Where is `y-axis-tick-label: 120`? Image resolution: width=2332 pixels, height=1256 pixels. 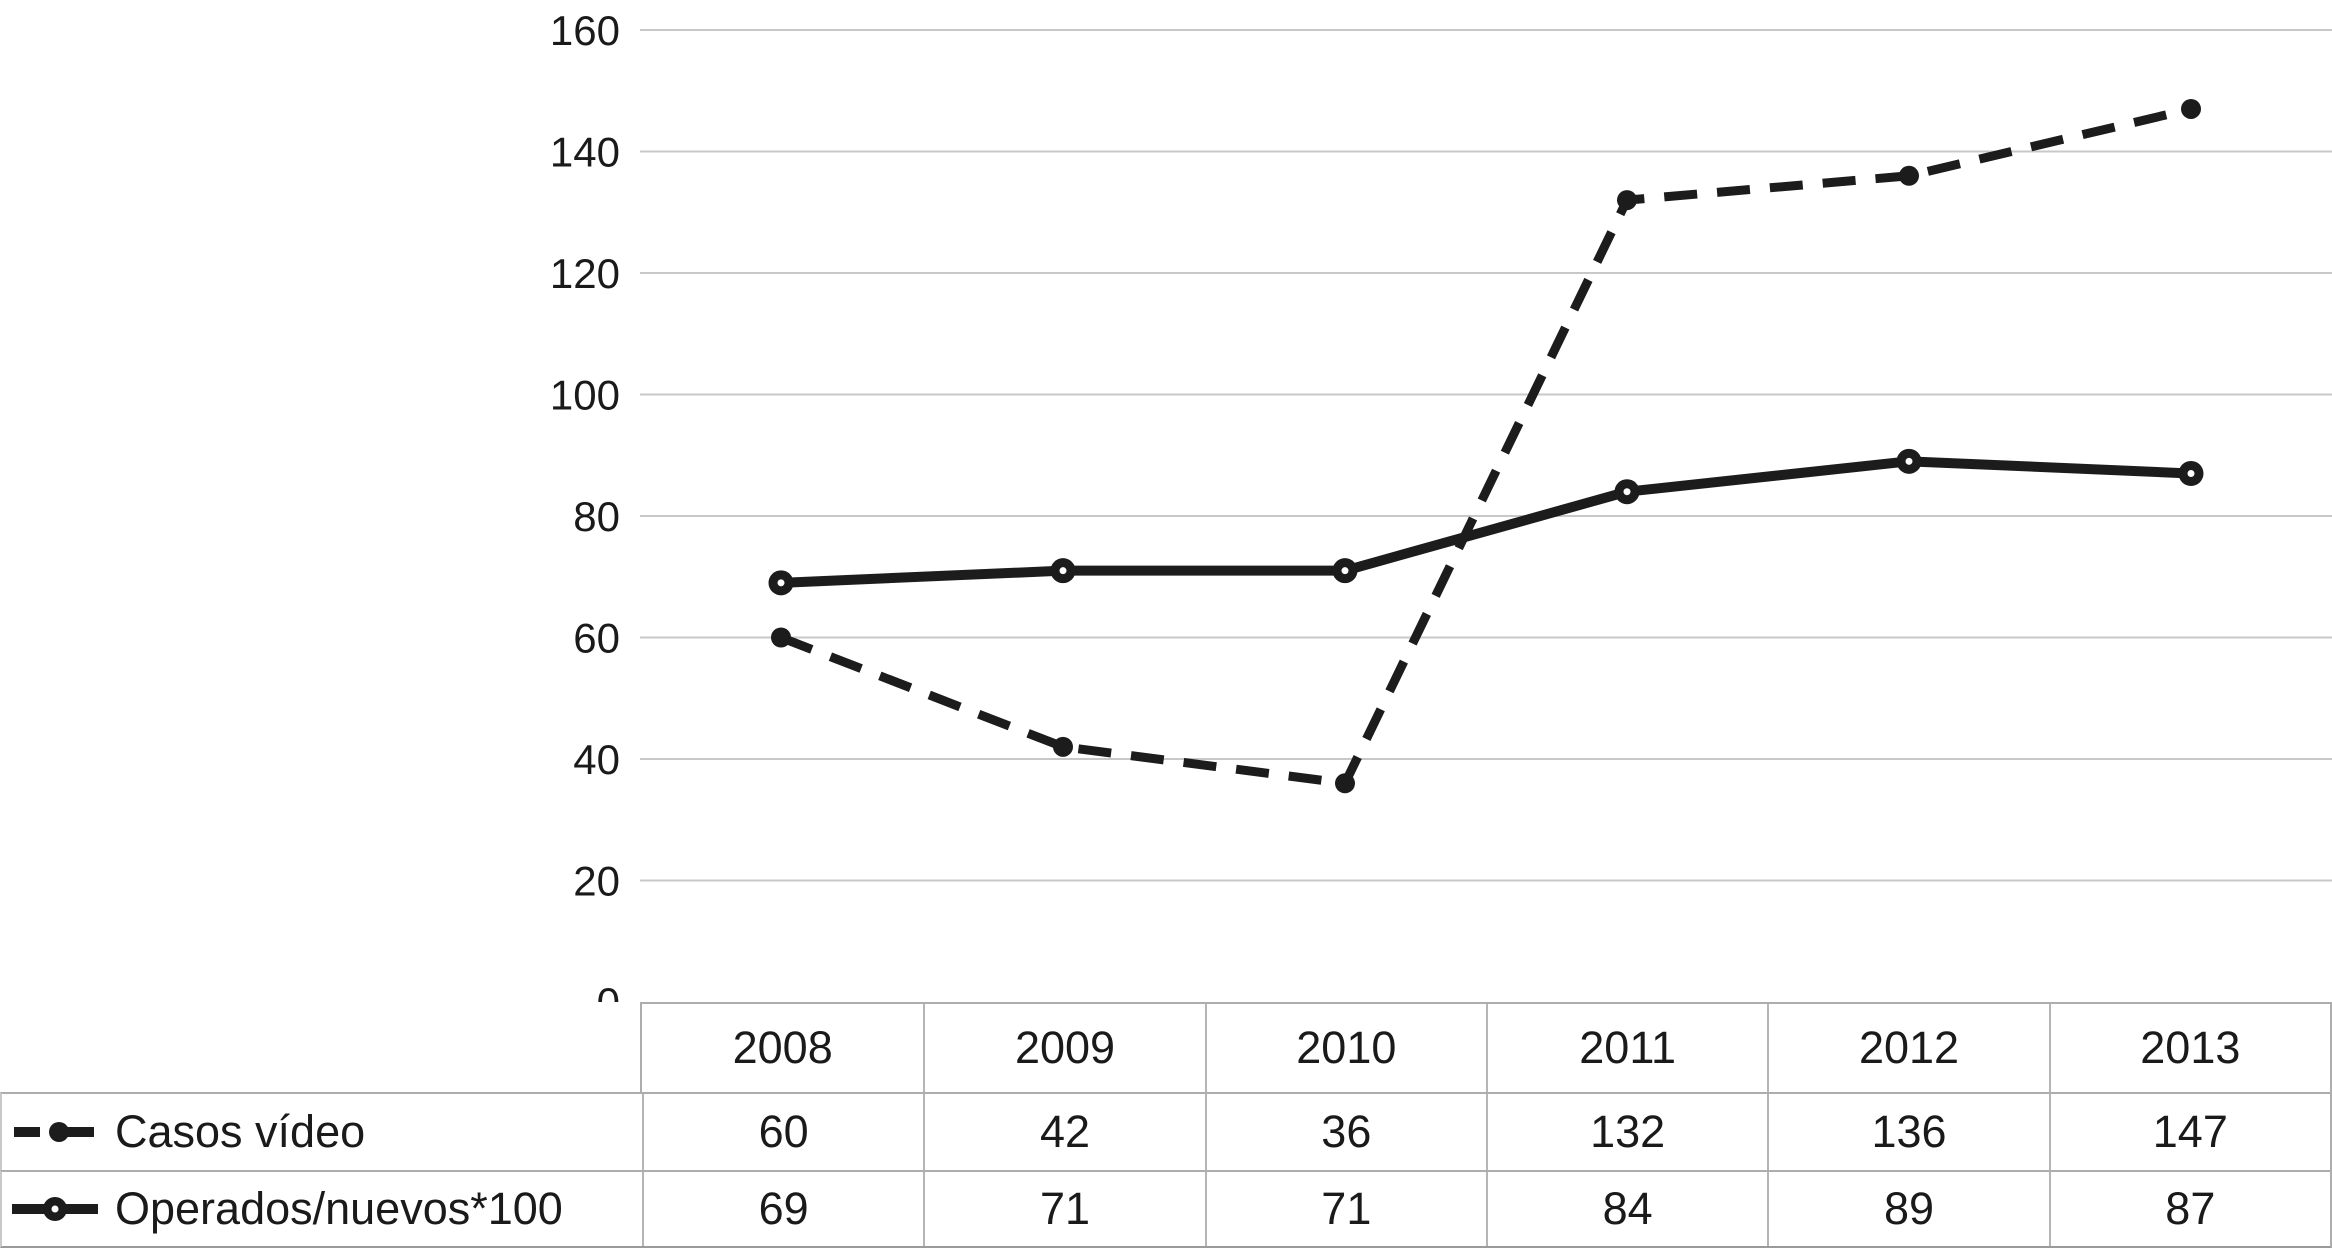 y-axis-tick-label: 120 is located at coordinates (585, 273).